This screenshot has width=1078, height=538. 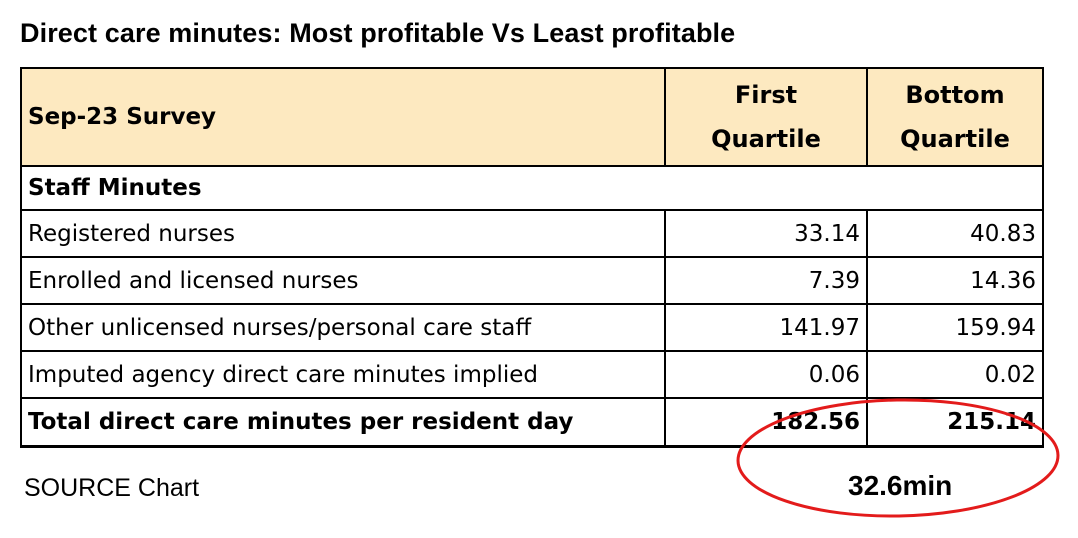 I want to click on difference-annotation: 32.6min, so click(x=900, y=485).